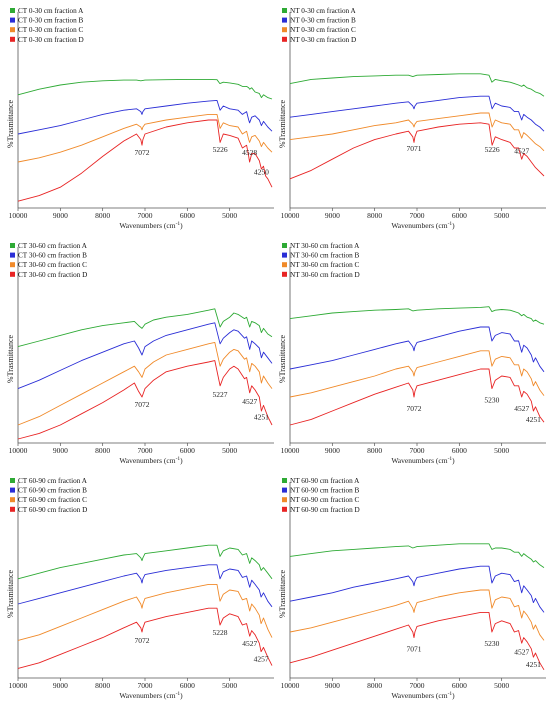  What do you see at coordinates (325, 500) in the screenshot?
I see `legend-label-c: NT 60-90 cm fraction C` at bounding box center [325, 500].